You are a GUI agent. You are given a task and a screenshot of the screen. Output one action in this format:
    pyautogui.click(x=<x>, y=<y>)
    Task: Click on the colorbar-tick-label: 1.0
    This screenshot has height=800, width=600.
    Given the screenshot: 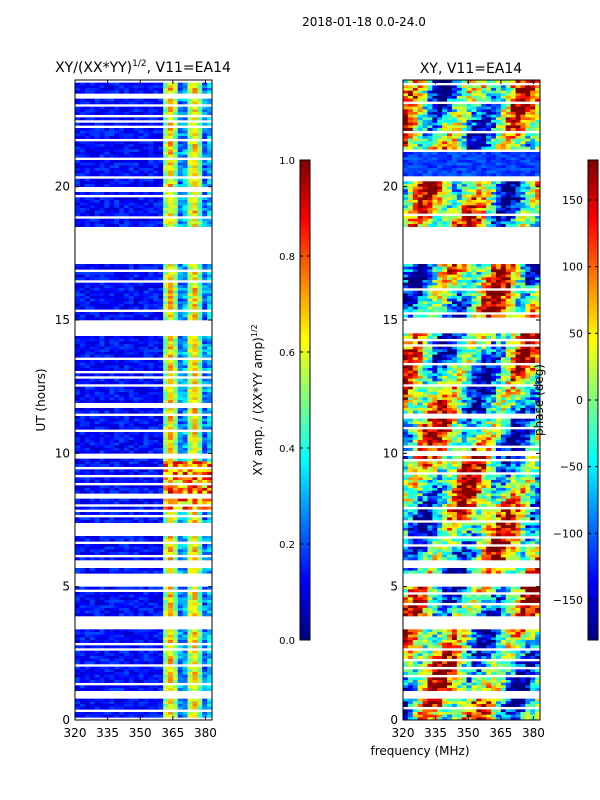 What is the action you would take?
    pyautogui.click(x=287, y=161)
    